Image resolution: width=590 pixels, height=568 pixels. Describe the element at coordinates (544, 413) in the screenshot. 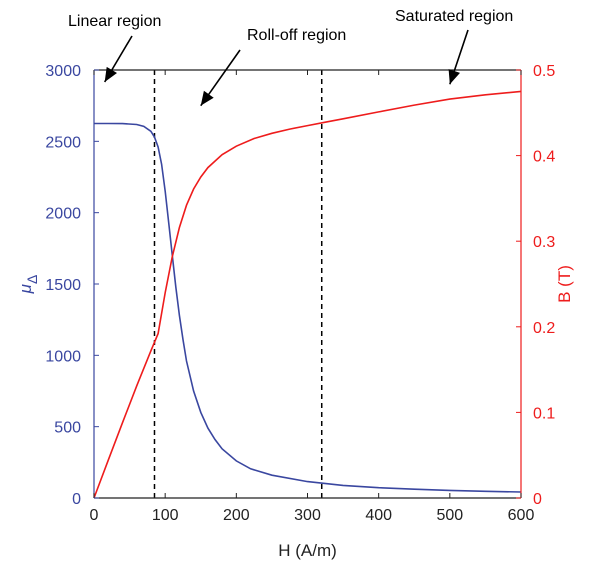

I see `y-right-tick-label: 0.1` at that location.